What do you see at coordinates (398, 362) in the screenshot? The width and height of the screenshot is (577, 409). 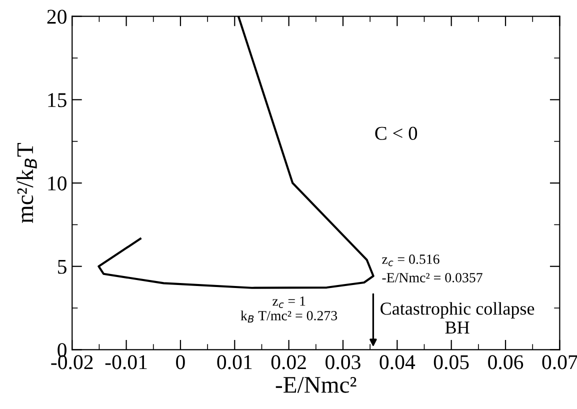 I see `x-tick-label: 0.04` at bounding box center [398, 362].